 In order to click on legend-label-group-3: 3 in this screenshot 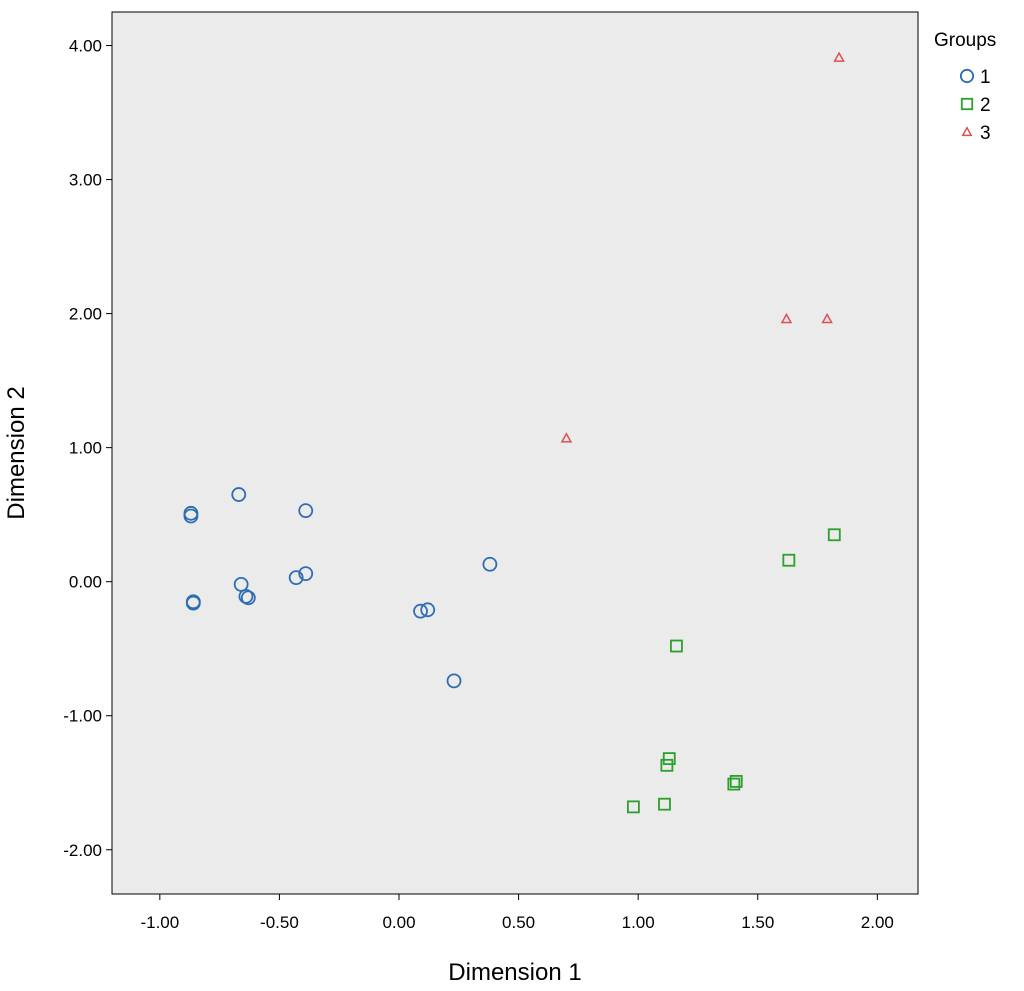, I will do `click(985, 133)`.